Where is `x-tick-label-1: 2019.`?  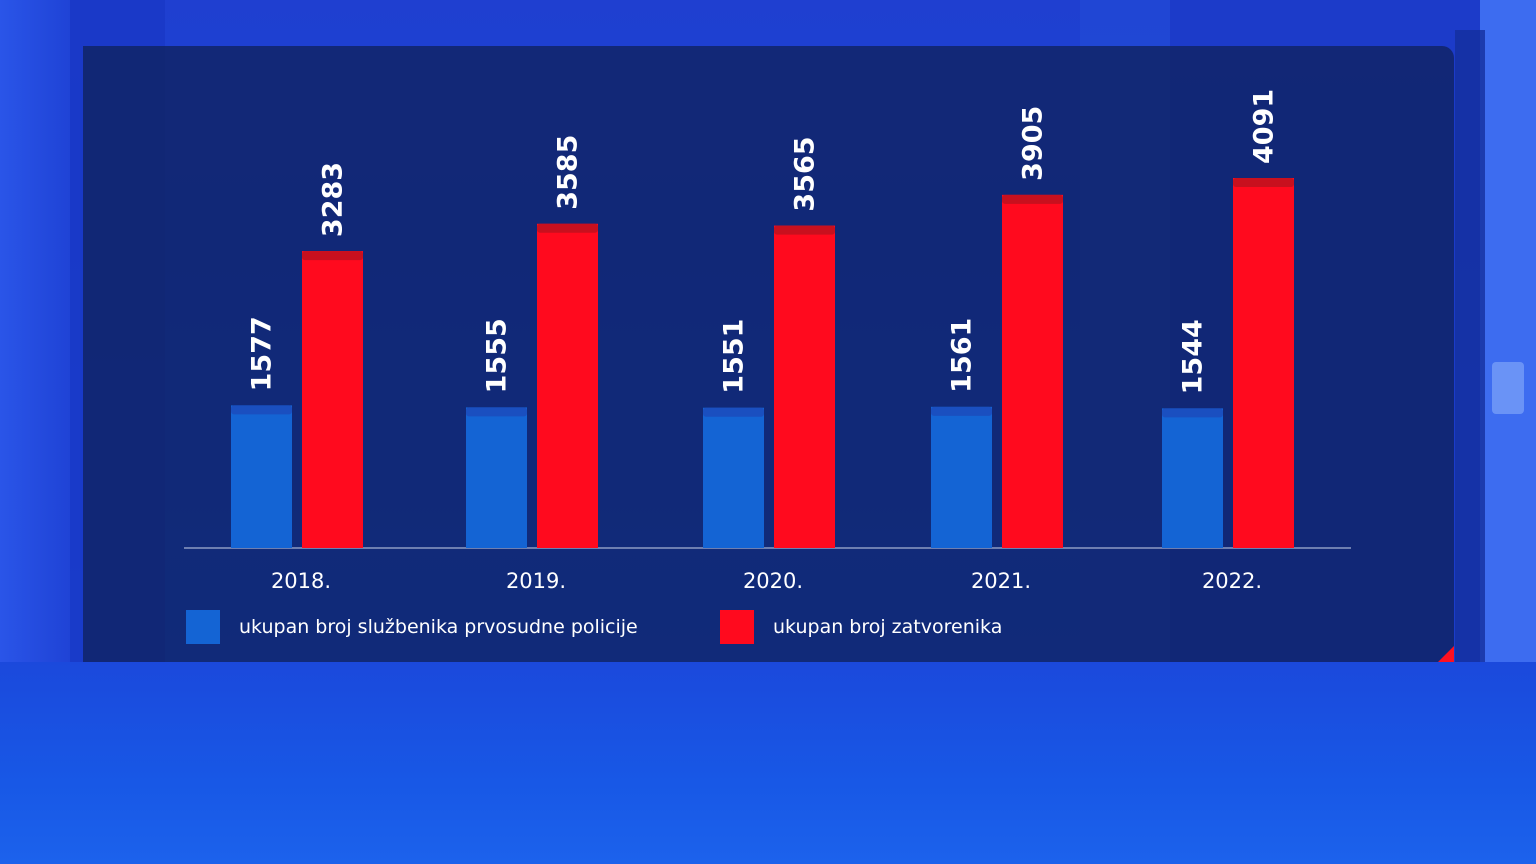 x-tick-label-1: 2019. is located at coordinates (536, 581).